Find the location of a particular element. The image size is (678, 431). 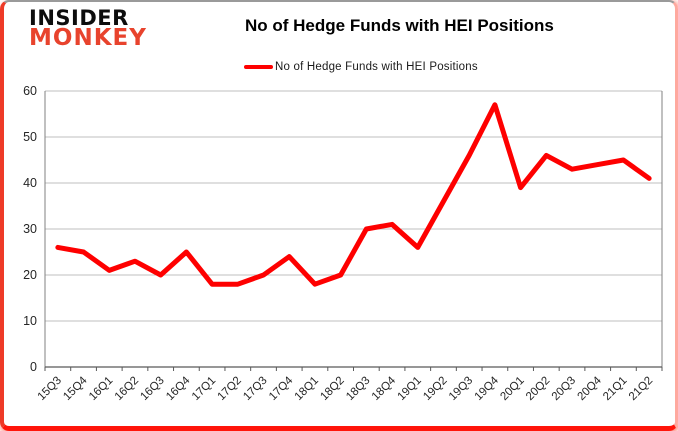

x-axis-tick-label: 20Q3 is located at coordinates (564, 389).